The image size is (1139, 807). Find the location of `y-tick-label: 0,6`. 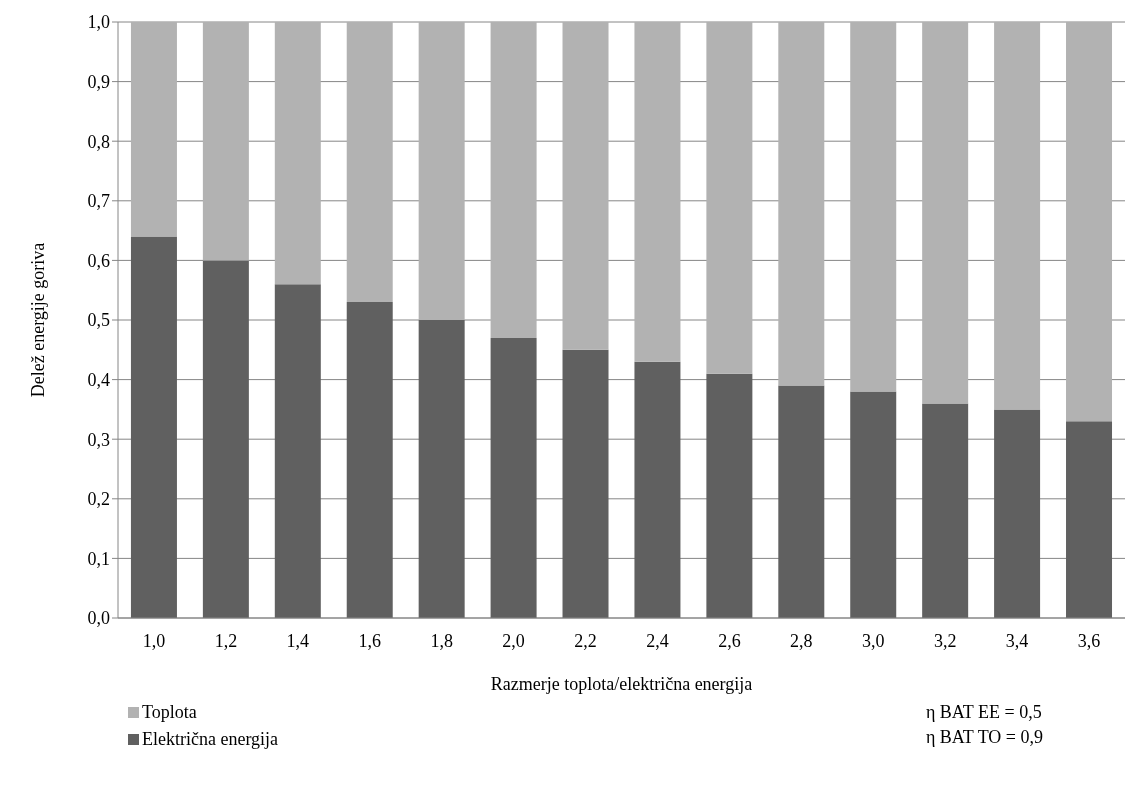

y-tick-label: 0,6 is located at coordinates (98, 260).